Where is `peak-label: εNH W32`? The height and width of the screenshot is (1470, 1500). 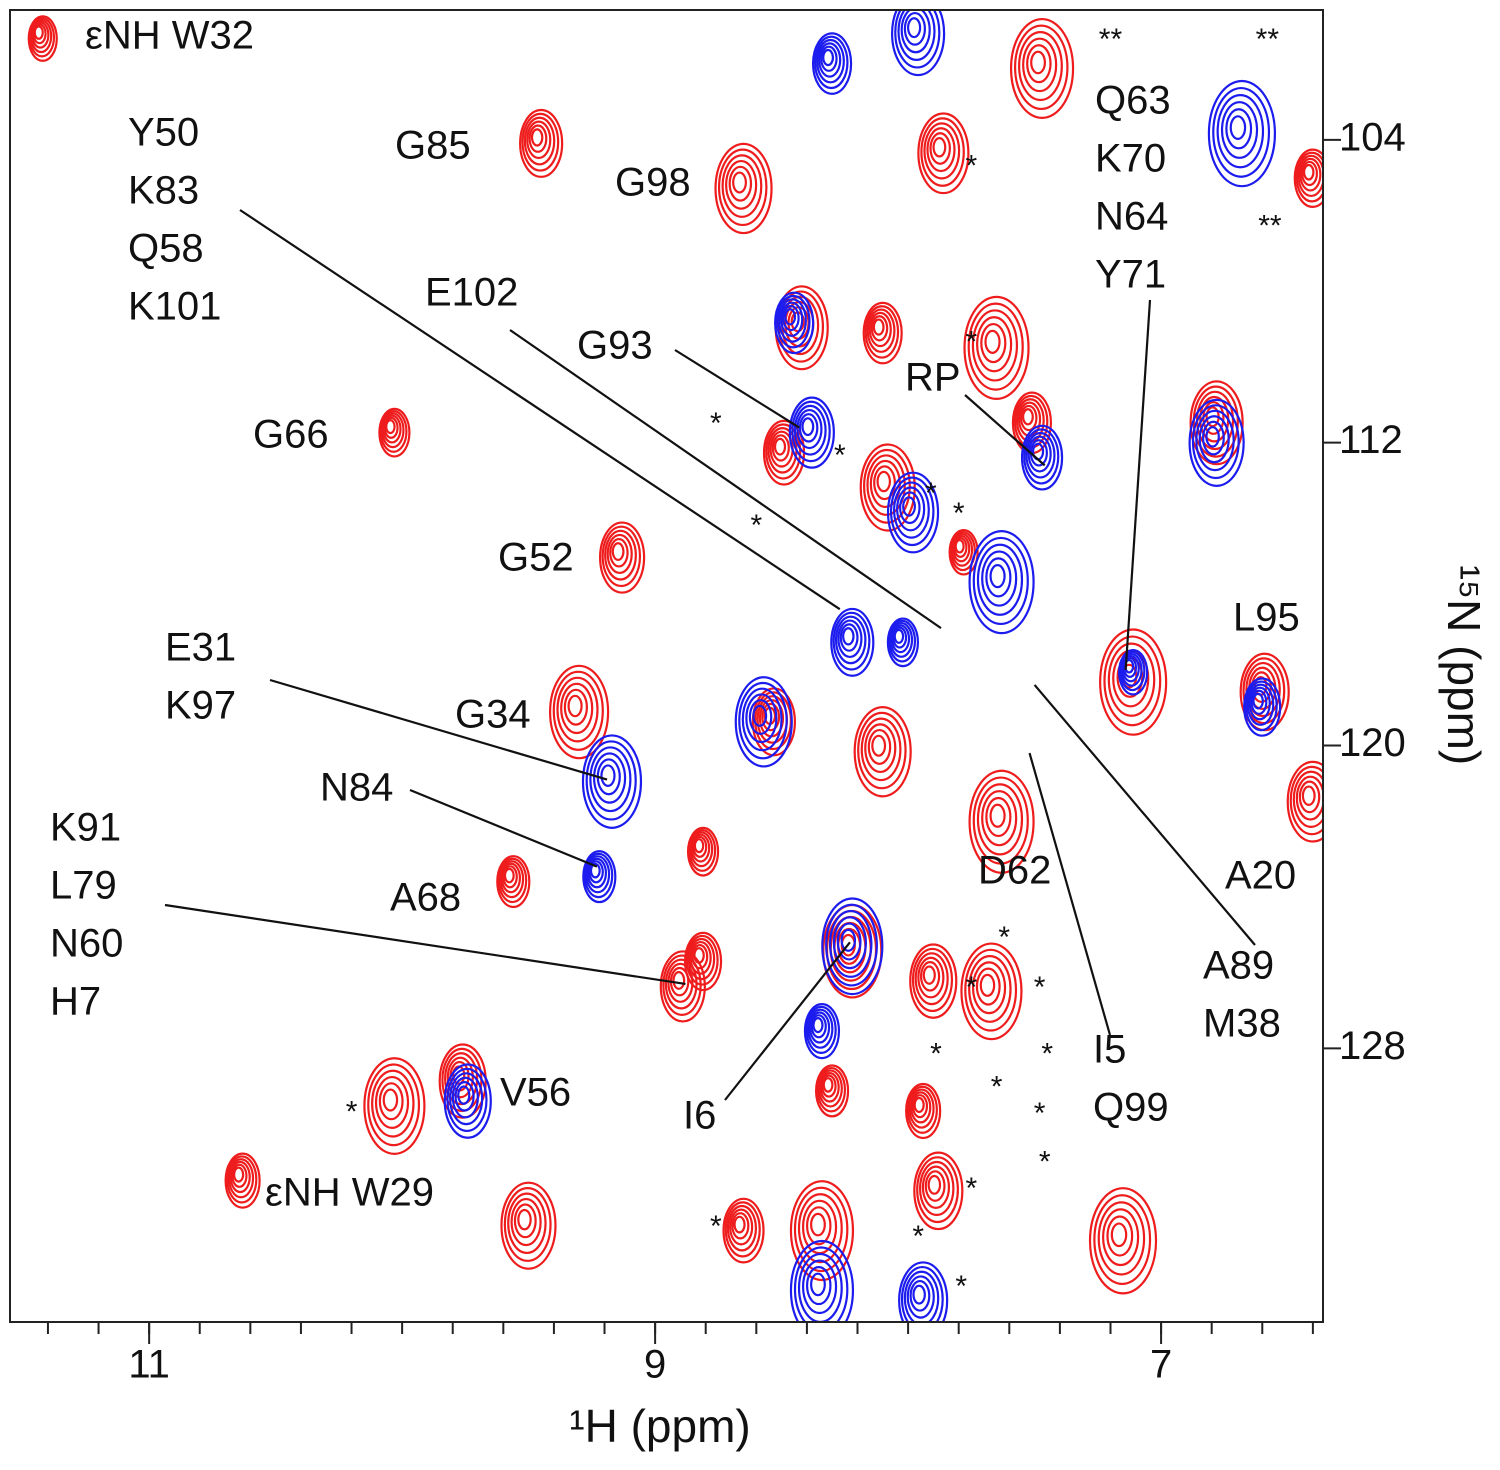 peak-label: εNH W32 is located at coordinates (169, 36).